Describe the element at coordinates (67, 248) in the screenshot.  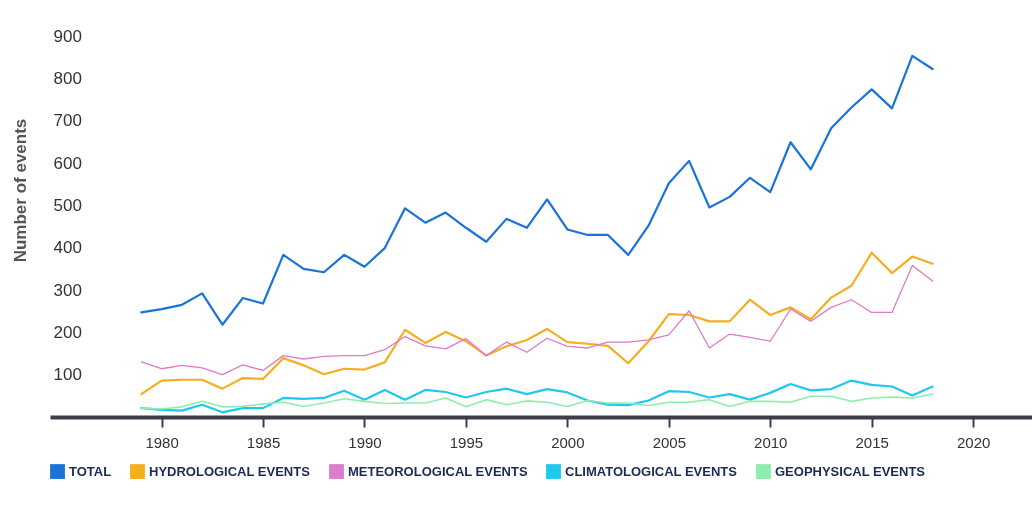
I see `y-tick-label: 400` at that location.